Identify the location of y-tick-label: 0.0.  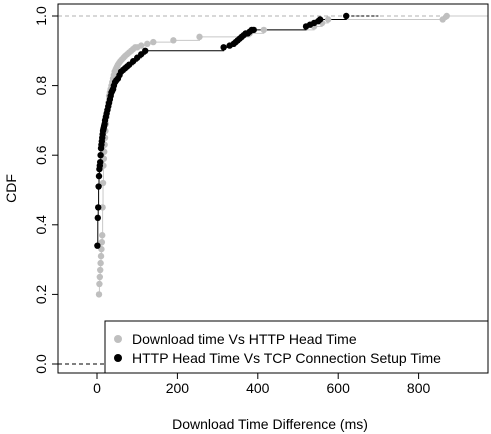
(41, 364).